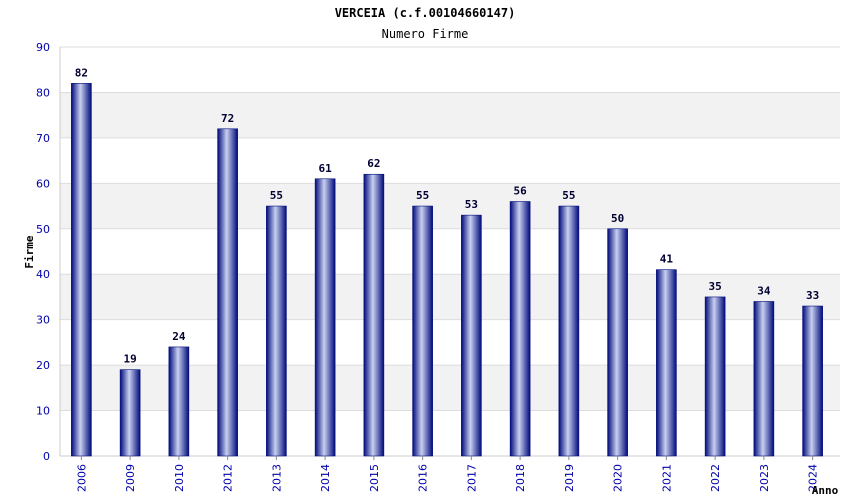 The width and height of the screenshot is (850, 500). Describe the element at coordinates (130, 359) in the screenshot. I see `data-label: 19` at that location.